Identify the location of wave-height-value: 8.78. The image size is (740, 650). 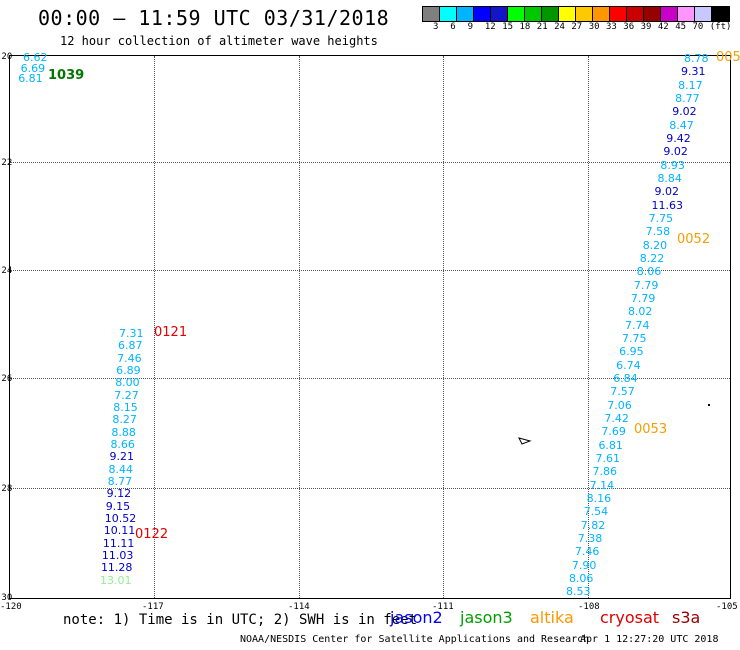
(696, 58).